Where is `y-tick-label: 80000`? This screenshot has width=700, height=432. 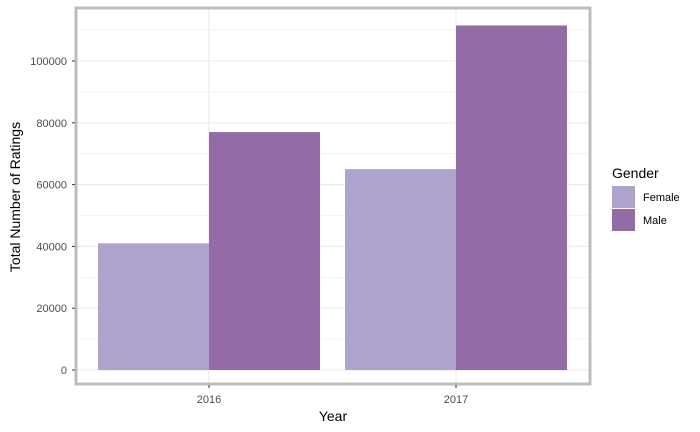
y-tick-label: 80000 is located at coordinates (51, 124).